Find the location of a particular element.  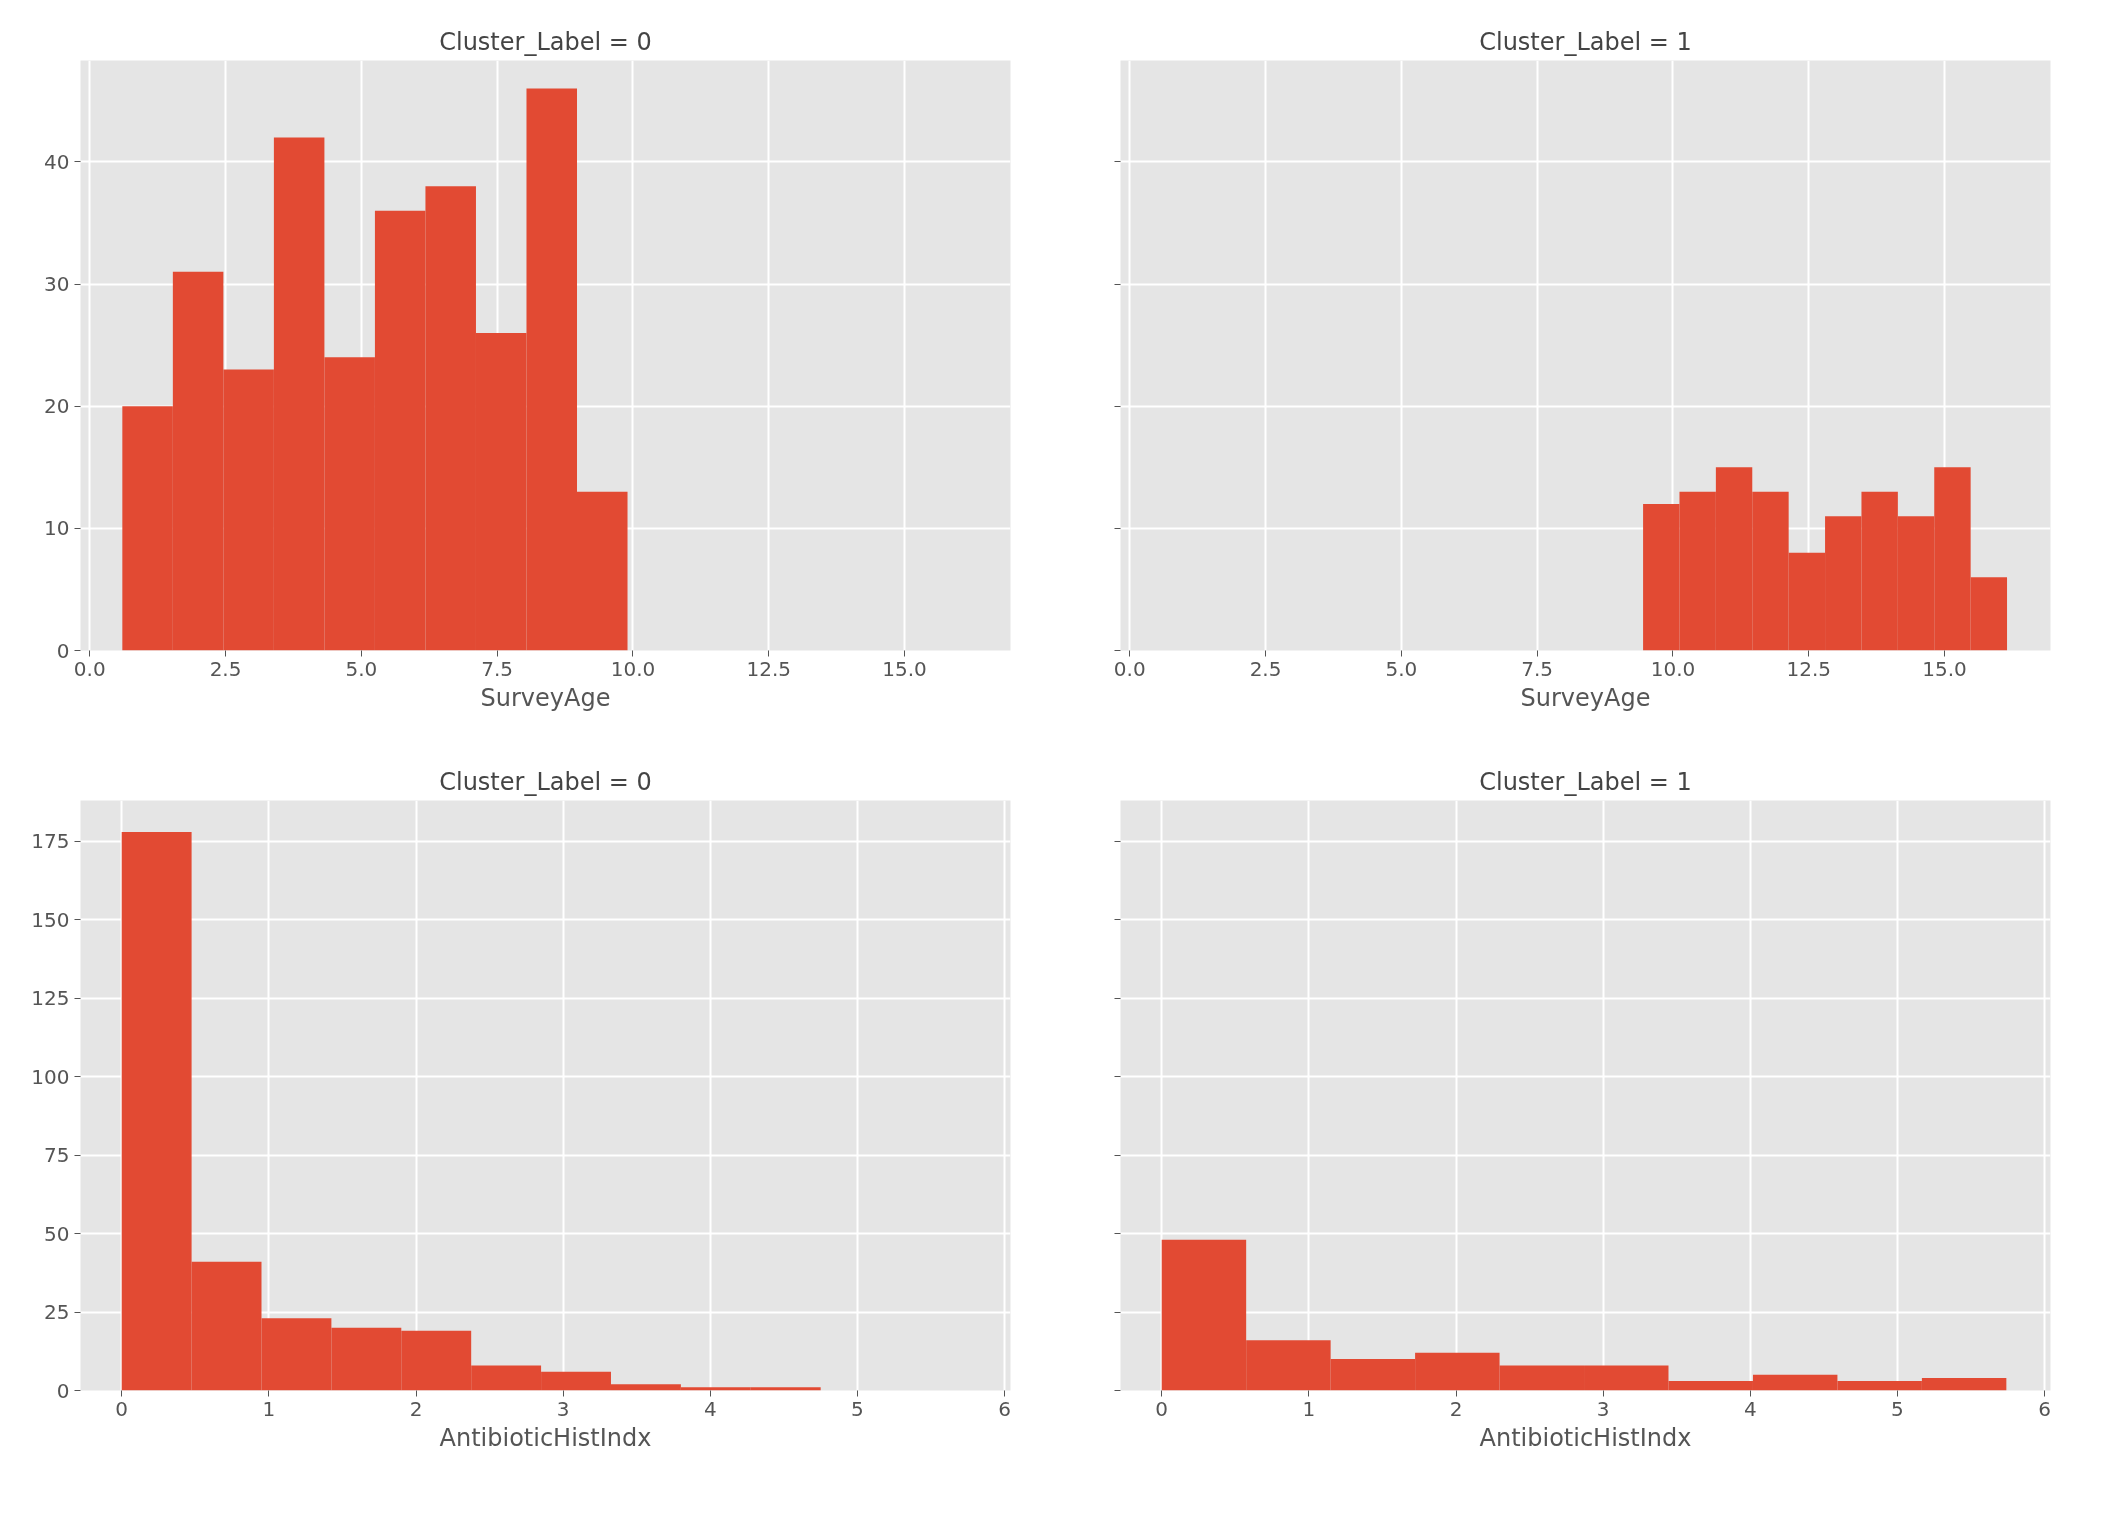

y-tick-label: 30 is located at coordinates (57, 284).